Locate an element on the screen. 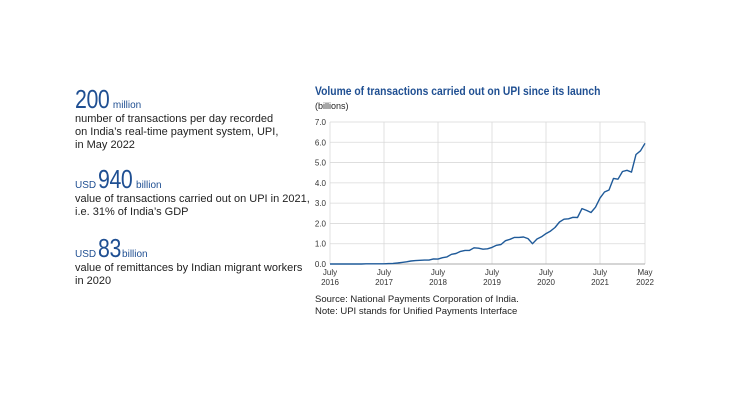 The image size is (730, 410). stat-number: 940 is located at coordinates (115, 179).